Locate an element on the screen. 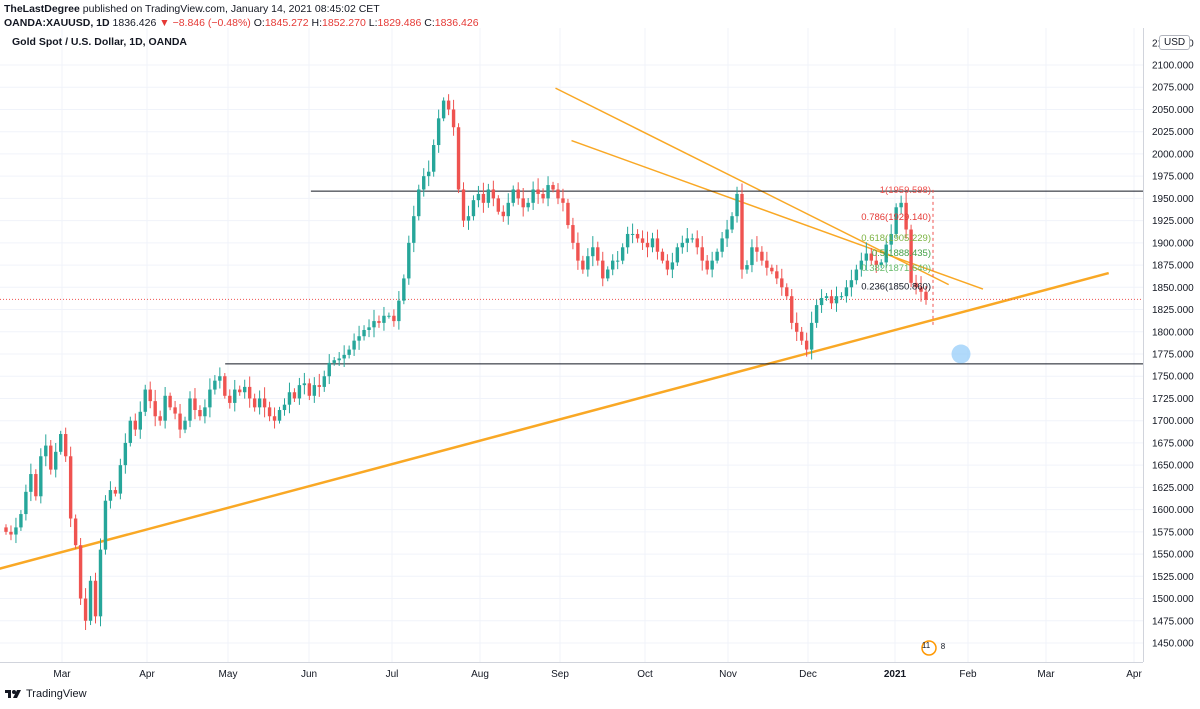  price-tick-label: 1900.000 is located at coordinates (1173, 243).